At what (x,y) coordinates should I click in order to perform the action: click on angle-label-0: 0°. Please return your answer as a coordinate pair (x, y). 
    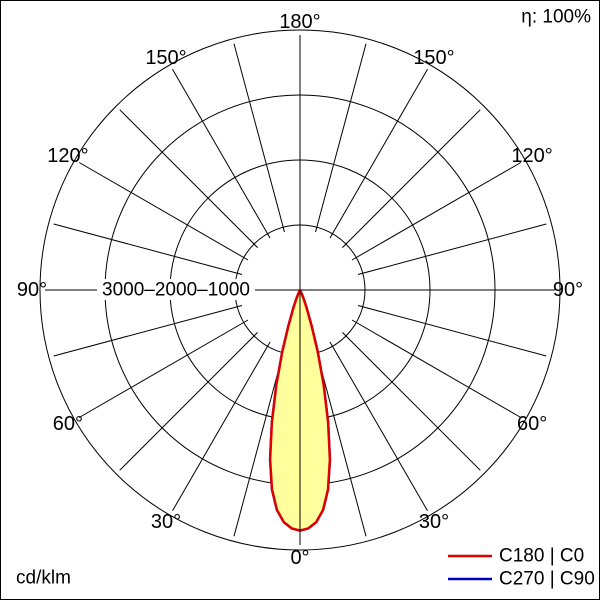
    Looking at the image, I should click on (299, 558).